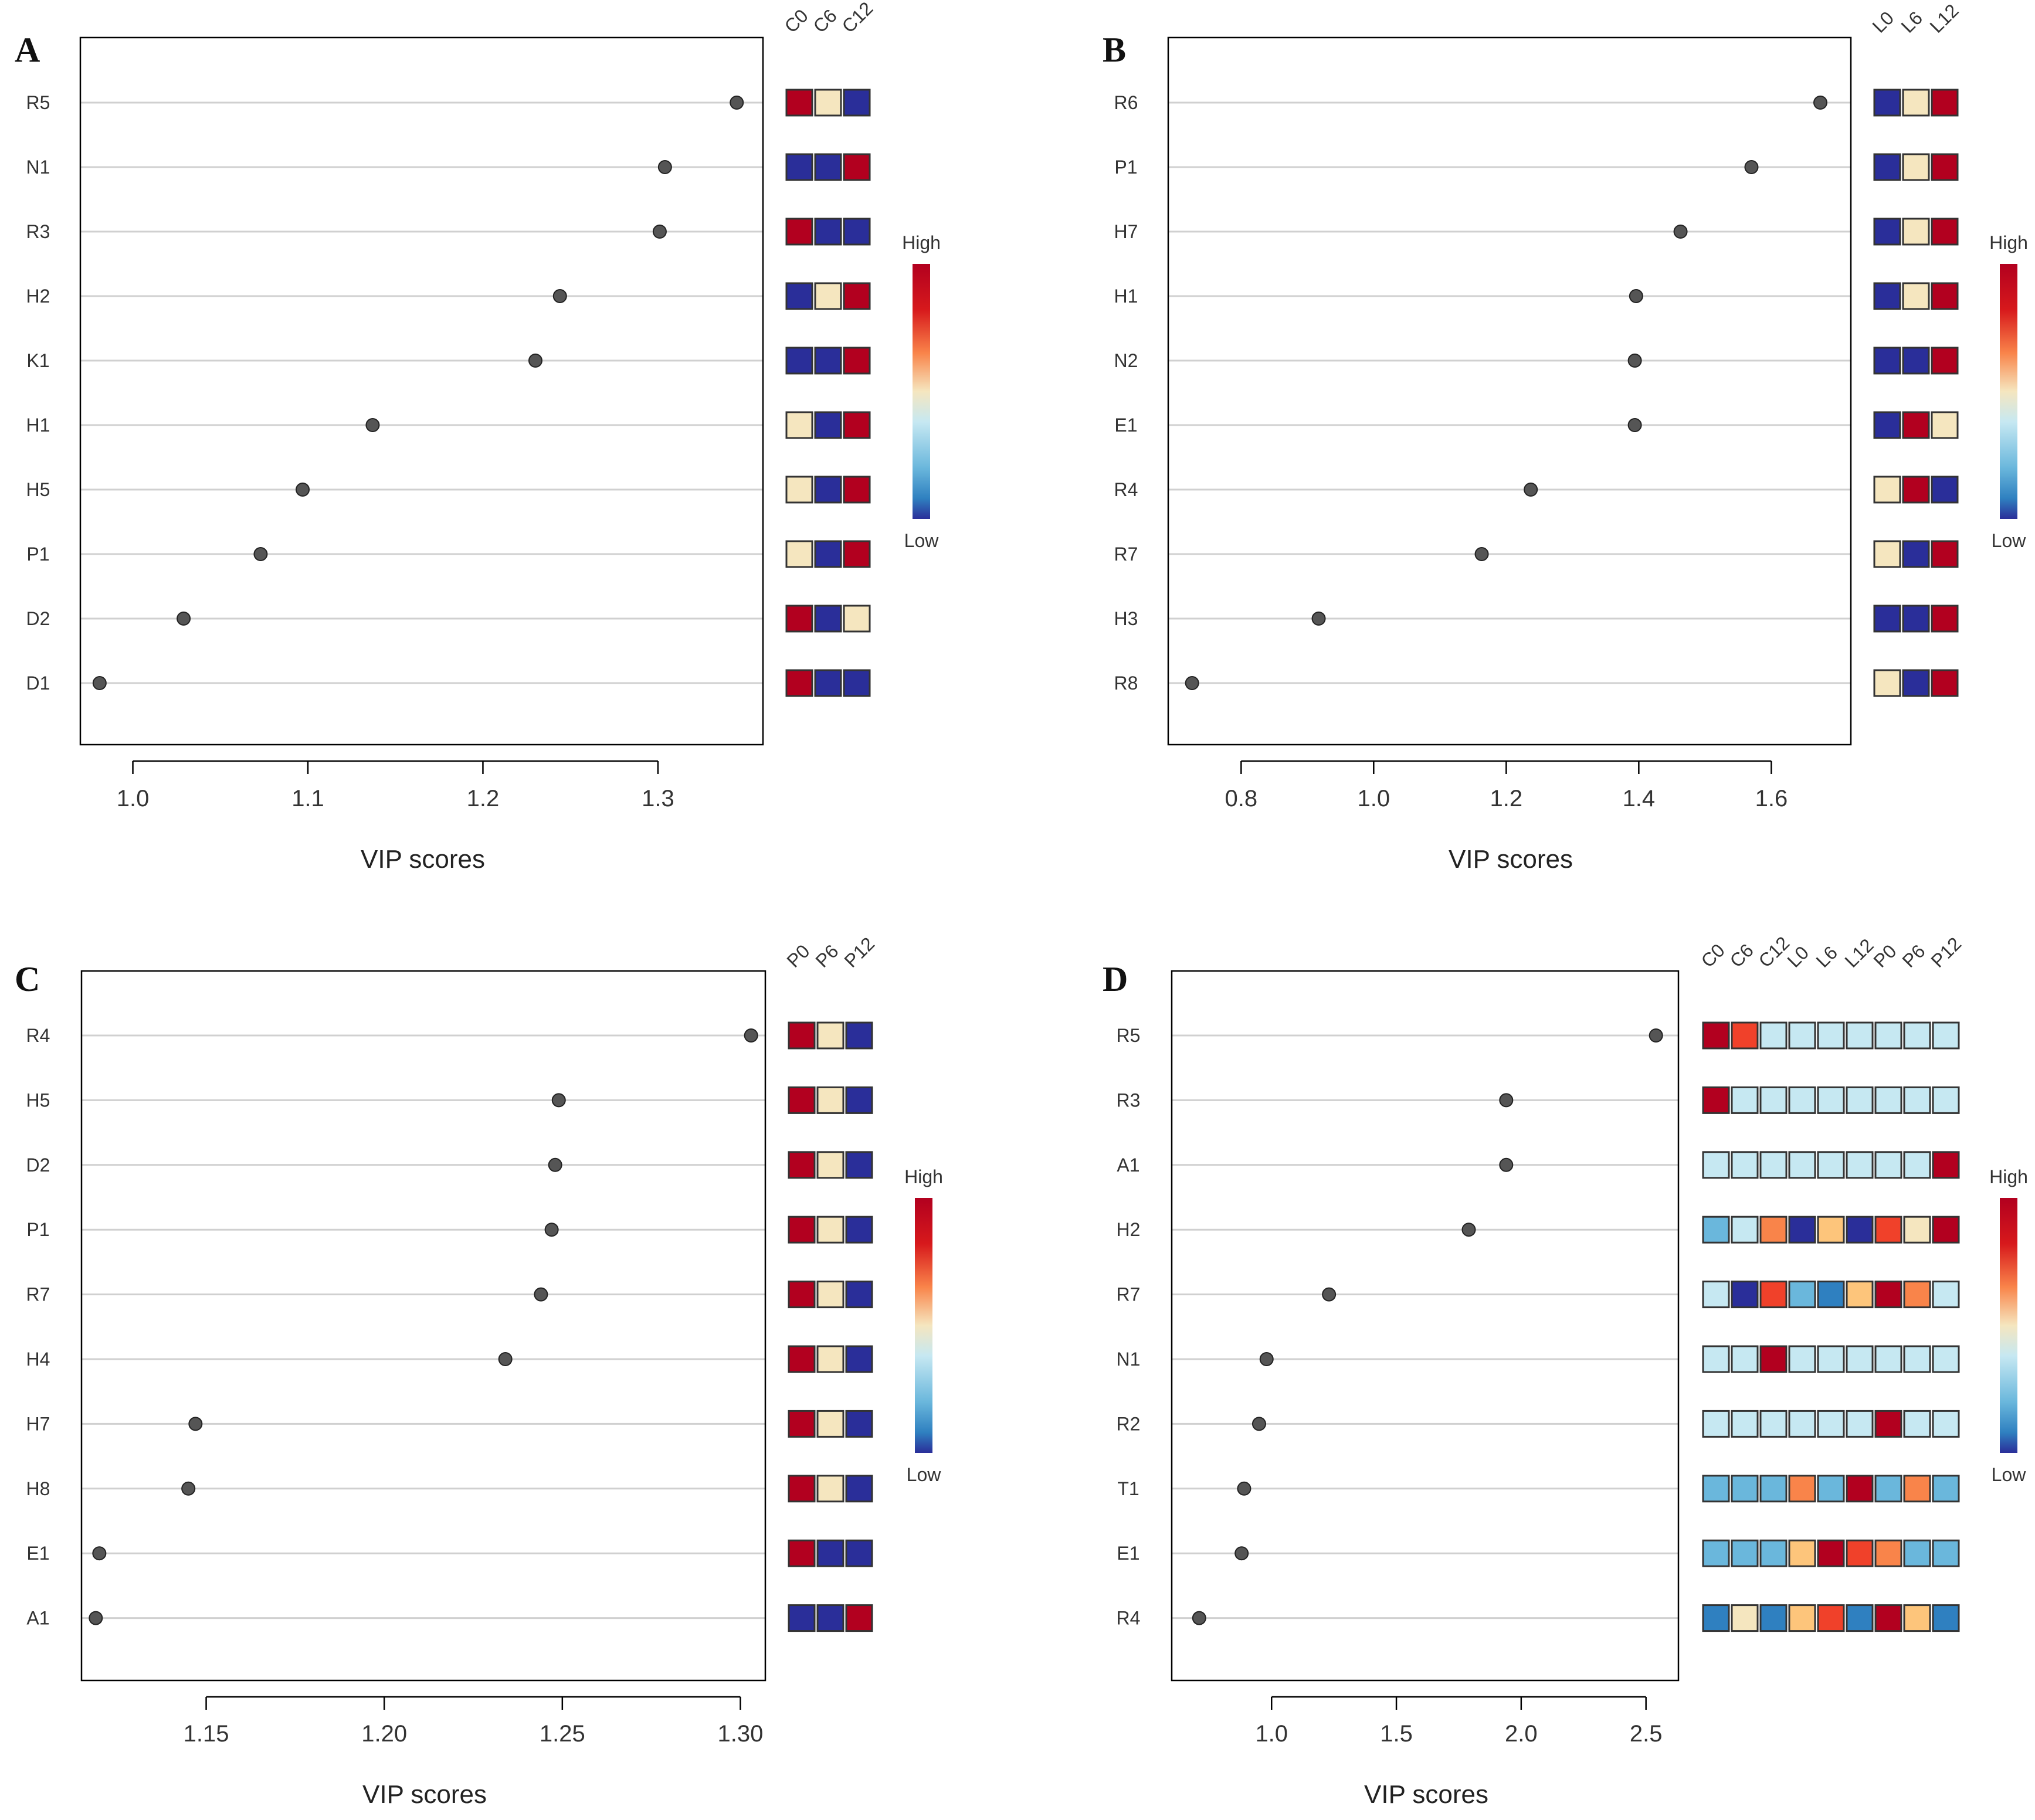 This screenshot has height=1820, width=2035. I want to click on row-label: E1, so click(37, 1553).